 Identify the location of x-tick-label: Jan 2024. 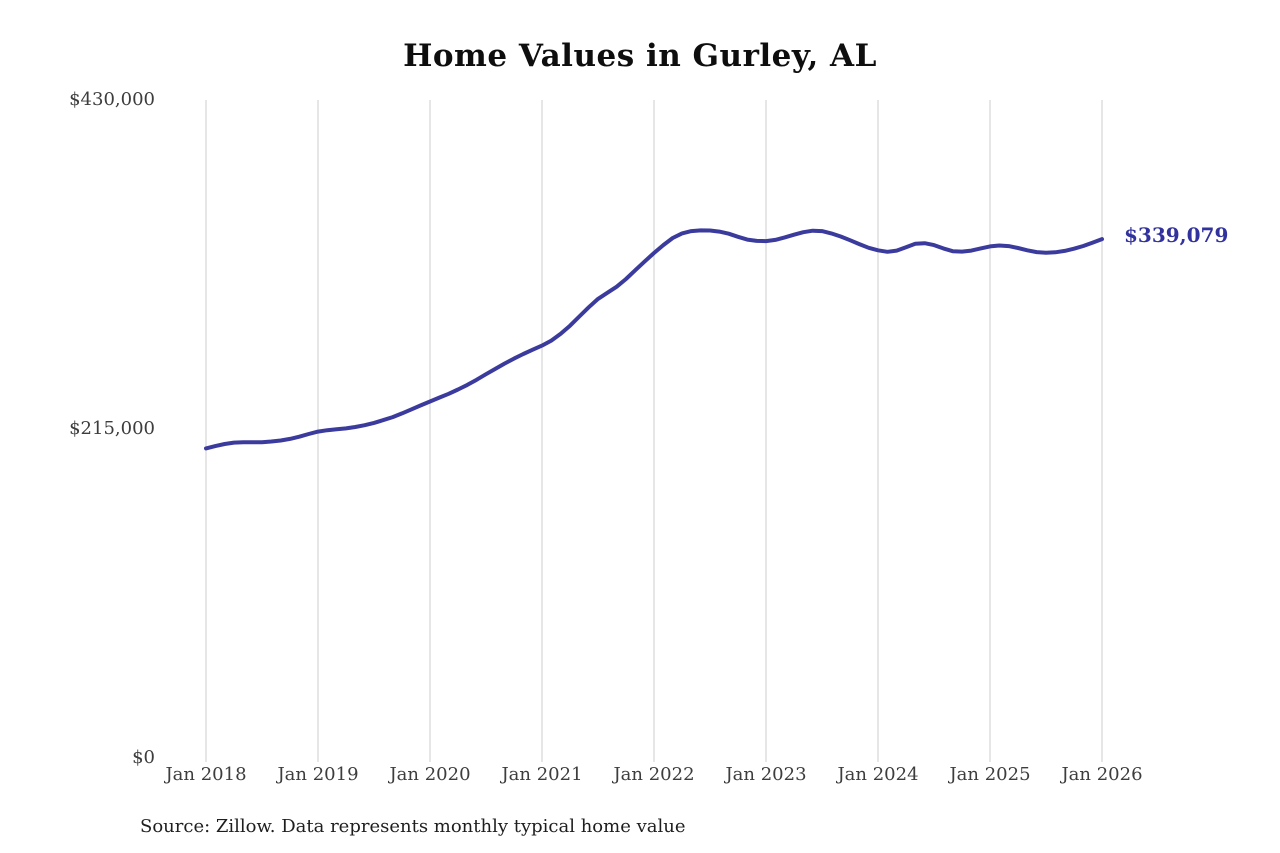
(878, 774).